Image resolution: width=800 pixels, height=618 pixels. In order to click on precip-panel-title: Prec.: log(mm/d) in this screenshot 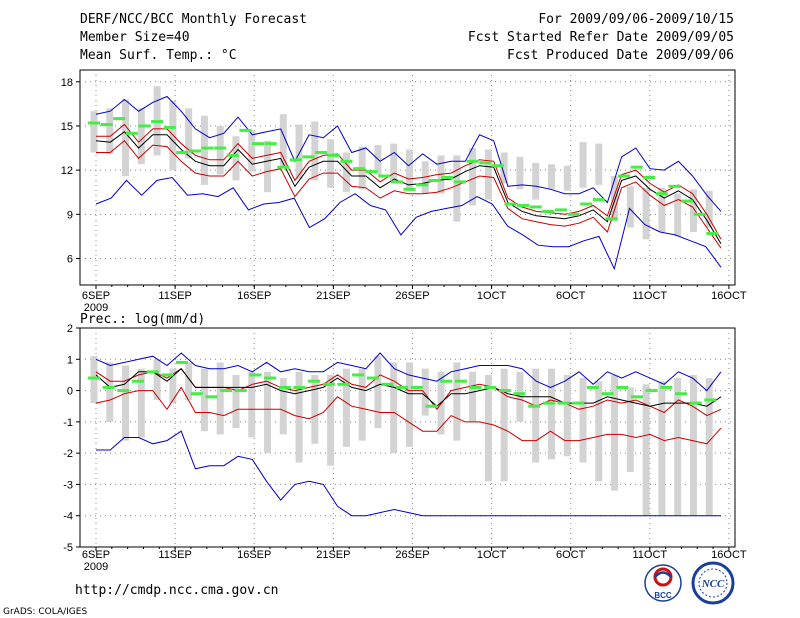, I will do `click(142, 319)`.